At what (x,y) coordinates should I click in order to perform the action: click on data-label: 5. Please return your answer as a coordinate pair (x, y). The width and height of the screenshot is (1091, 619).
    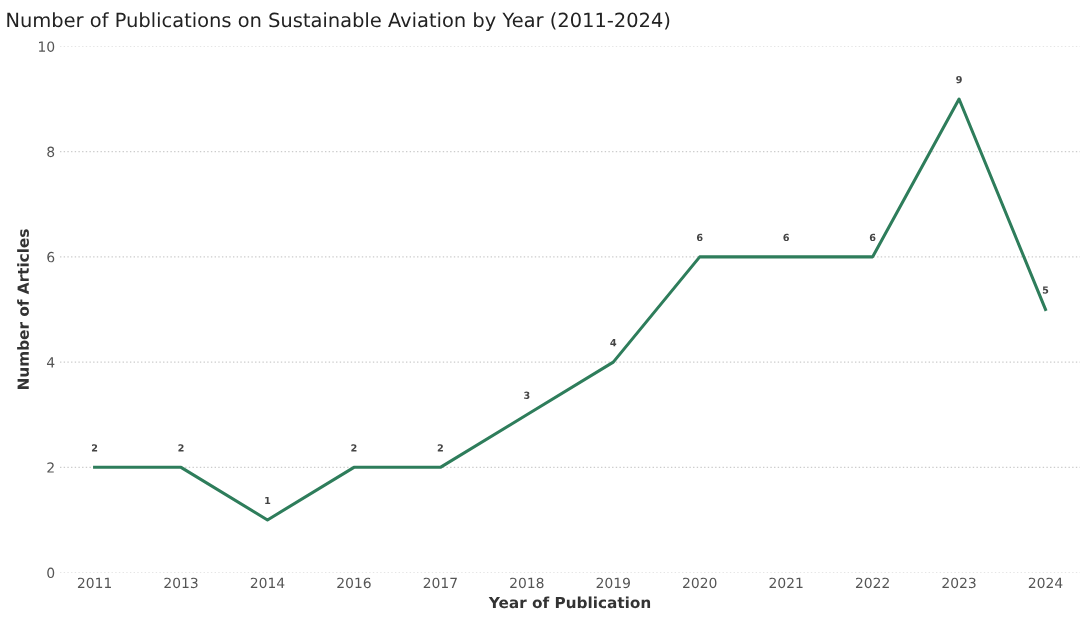
    Looking at the image, I should click on (1045, 290).